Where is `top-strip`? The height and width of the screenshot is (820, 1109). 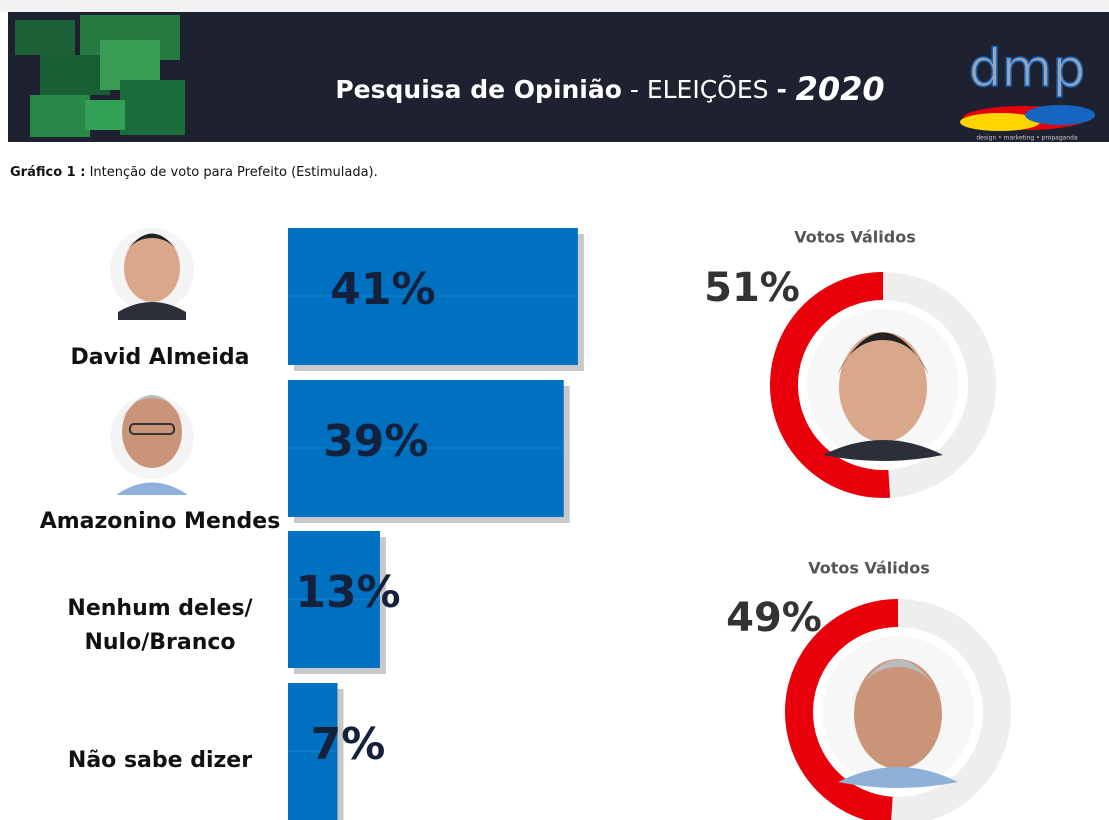
top-strip is located at coordinates (554, 6).